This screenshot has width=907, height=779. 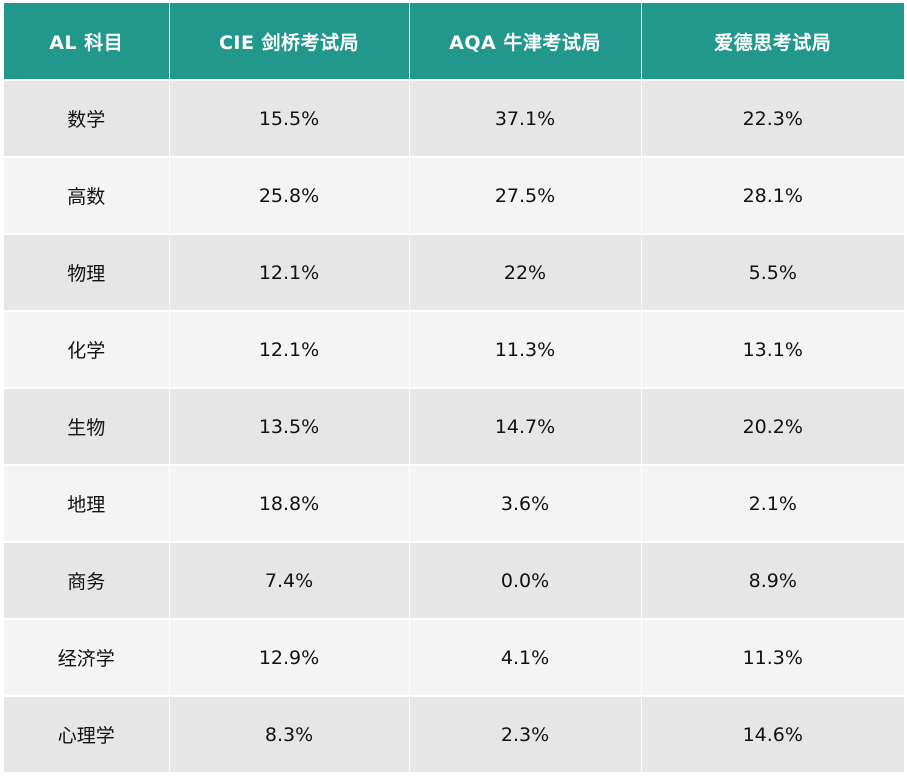 I want to click on aqa-cell: 2.3%, so click(x=525, y=735).